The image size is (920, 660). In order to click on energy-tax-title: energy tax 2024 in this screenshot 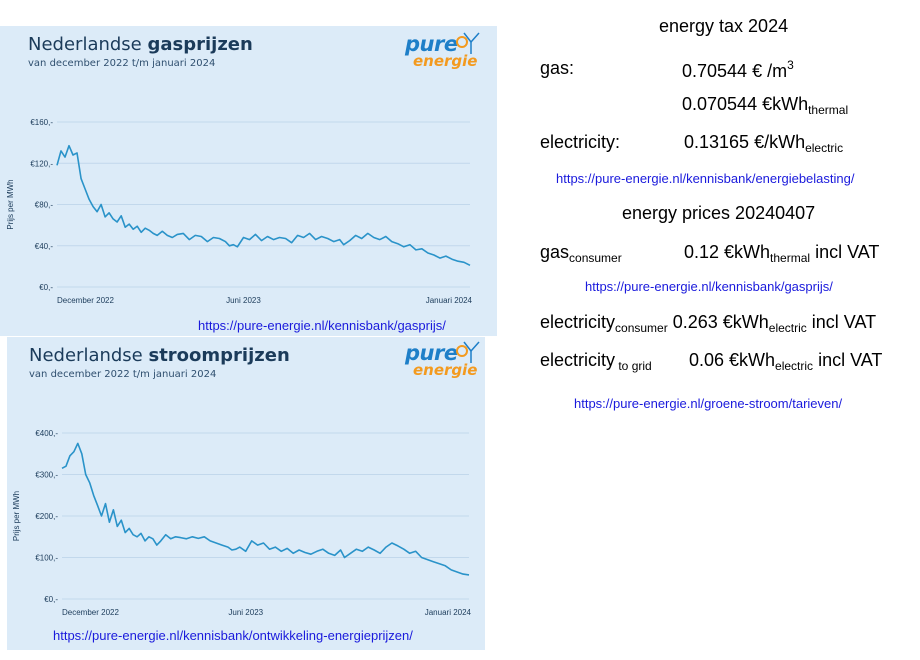, I will do `click(724, 26)`.